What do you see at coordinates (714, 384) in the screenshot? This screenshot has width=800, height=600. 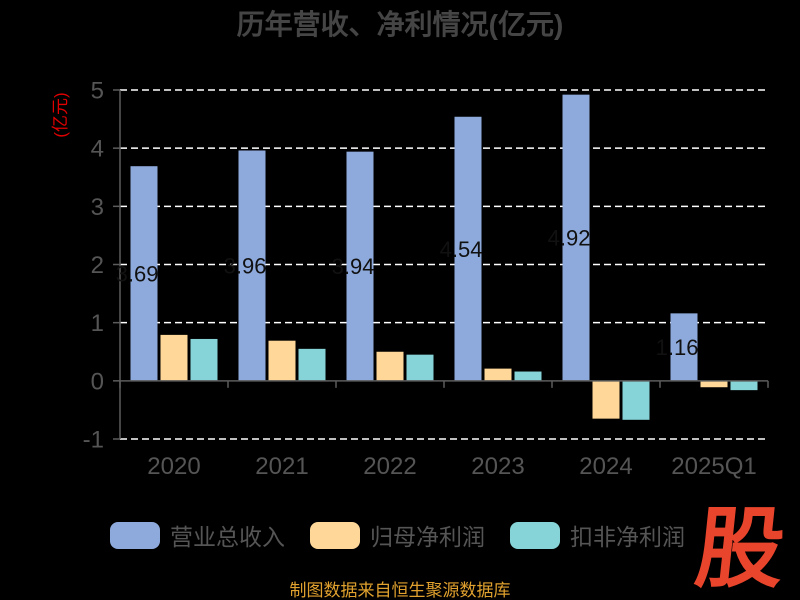 I see `bar-net-profit-2025q1` at bounding box center [714, 384].